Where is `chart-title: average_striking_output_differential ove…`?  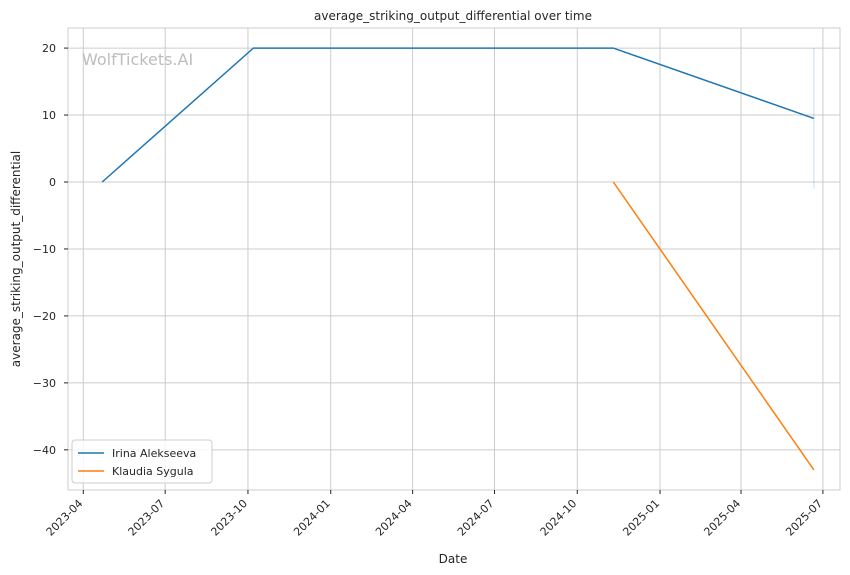 chart-title: average_striking_output_differential ove… is located at coordinates (453, 16).